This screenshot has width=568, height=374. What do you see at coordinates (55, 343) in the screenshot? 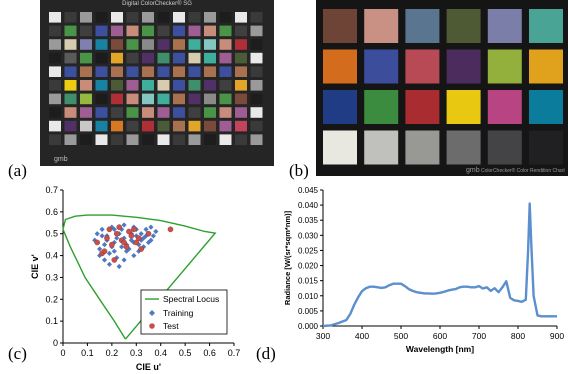
I see `y-tick-label: 0` at bounding box center [55, 343].